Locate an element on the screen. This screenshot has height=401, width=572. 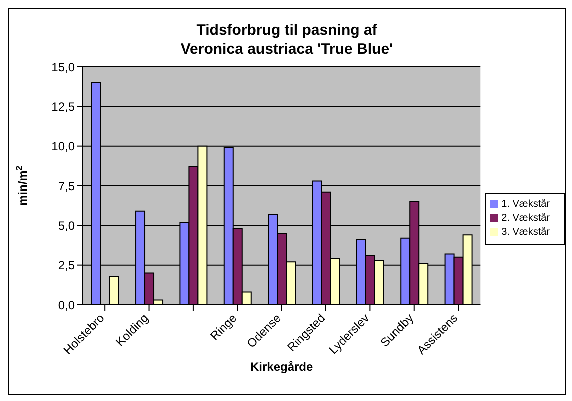
legend-label: 1. Vækstår is located at coordinates (526, 204).